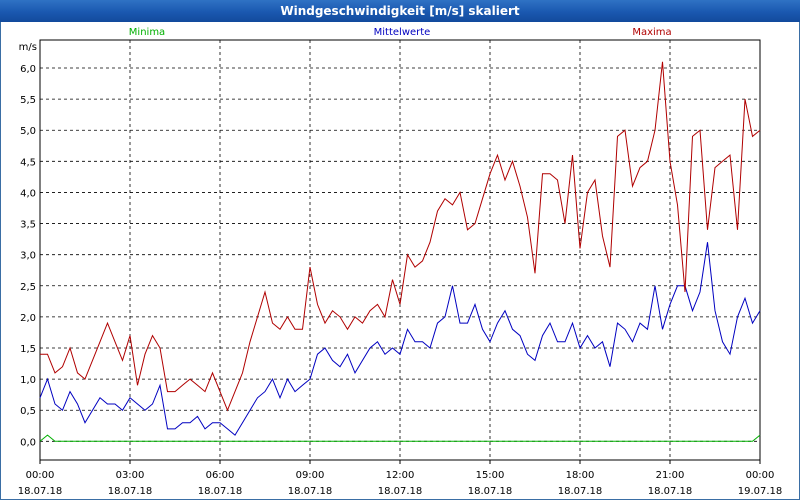  I want to click on y-tick-label: 6,0, so click(28, 69).